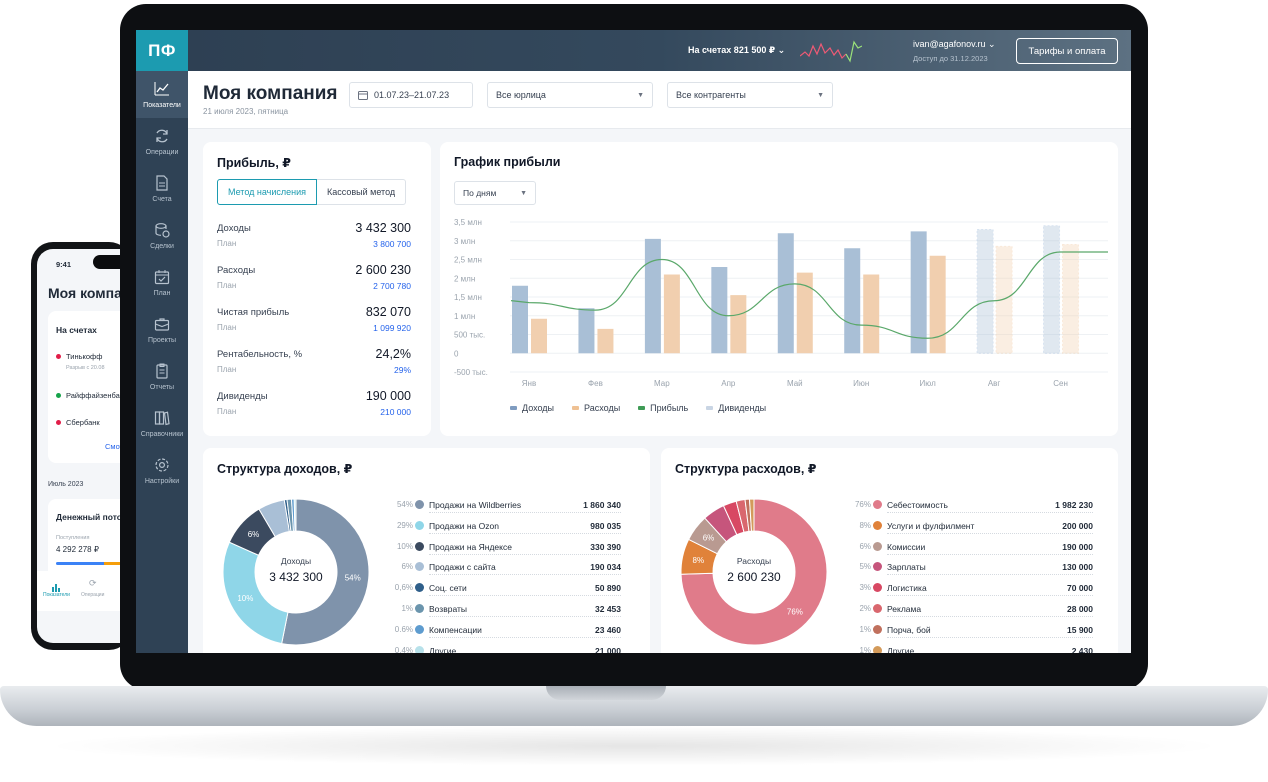 Image resolution: width=1268 pixels, height=782 pixels. What do you see at coordinates (532, 408) in the screenshot?
I see `legend-item-income: Доходы` at bounding box center [532, 408].